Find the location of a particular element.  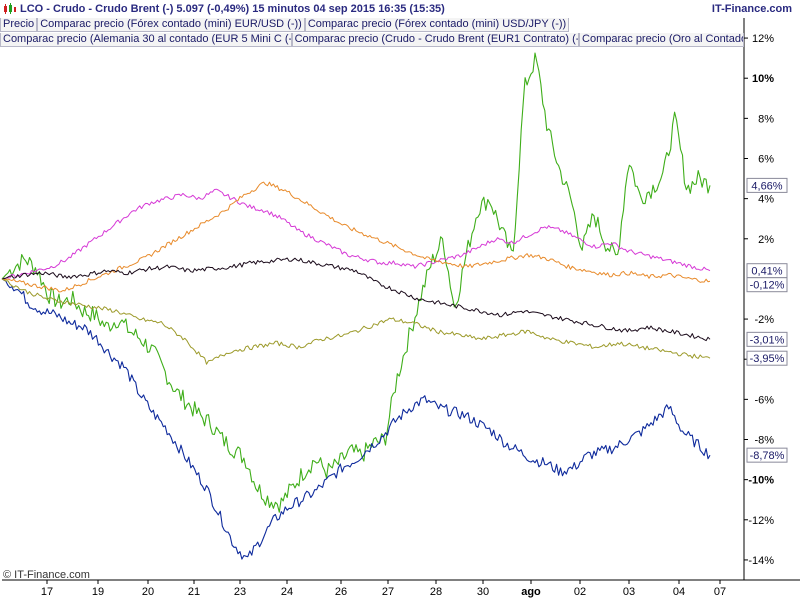

y-tick-label: -6% is located at coordinates (764, 400).